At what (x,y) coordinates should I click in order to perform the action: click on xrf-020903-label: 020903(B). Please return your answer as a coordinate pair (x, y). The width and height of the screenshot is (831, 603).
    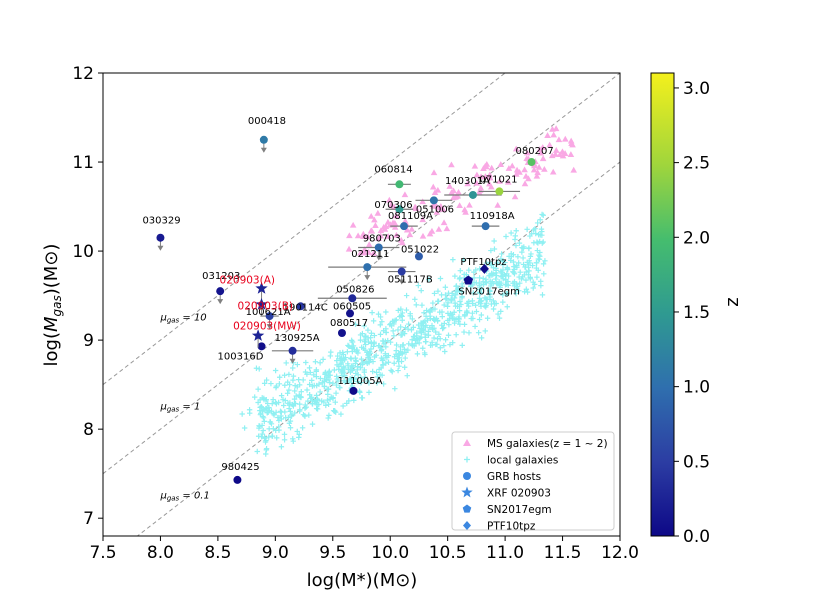
    Looking at the image, I should click on (265, 307).